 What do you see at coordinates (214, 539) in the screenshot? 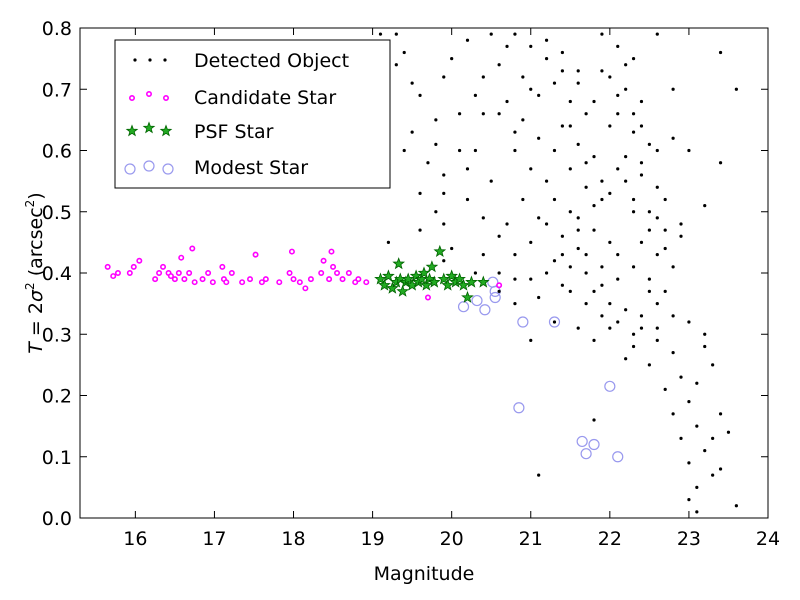
I see `x-tick-label: 17` at bounding box center [214, 539].